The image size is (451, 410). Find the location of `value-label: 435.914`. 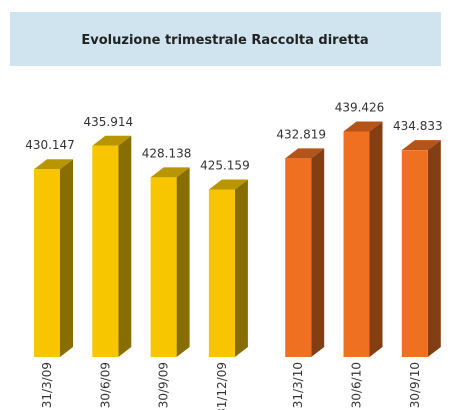

value-label: 435.914 is located at coordinates (108, 122).